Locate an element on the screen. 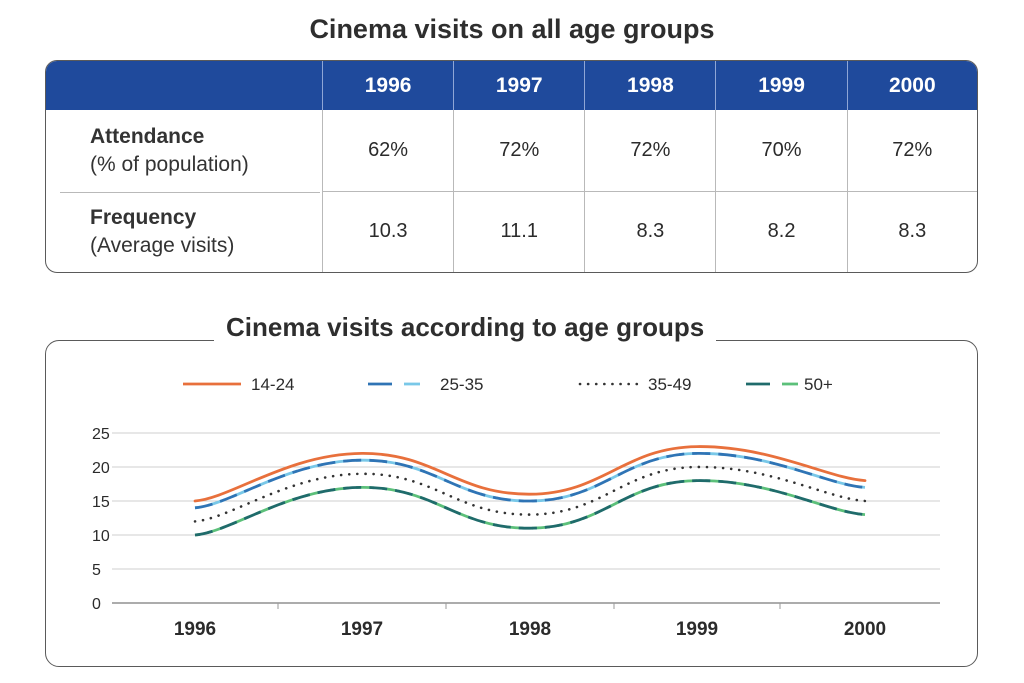 This screenshot has width=1024, height=683. header-year-1997: 1997 is located at coordinates (519, 85).